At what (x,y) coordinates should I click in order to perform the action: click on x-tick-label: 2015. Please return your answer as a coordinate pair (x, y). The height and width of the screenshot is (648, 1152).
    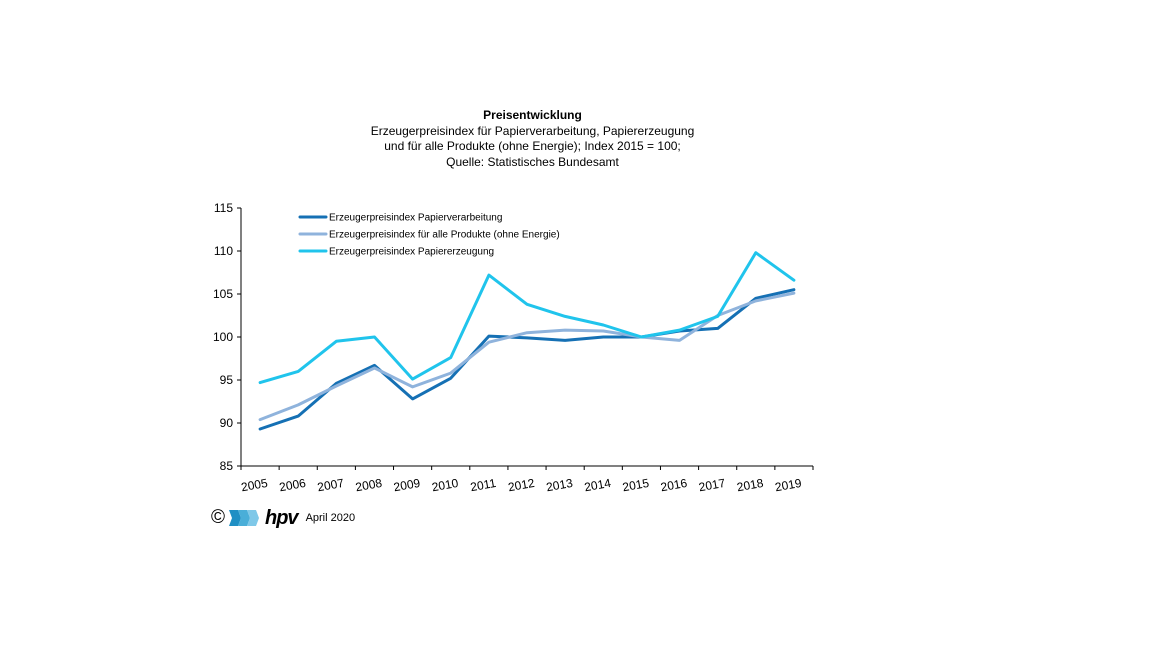
    Looking at the image, I should click on (635, 485).